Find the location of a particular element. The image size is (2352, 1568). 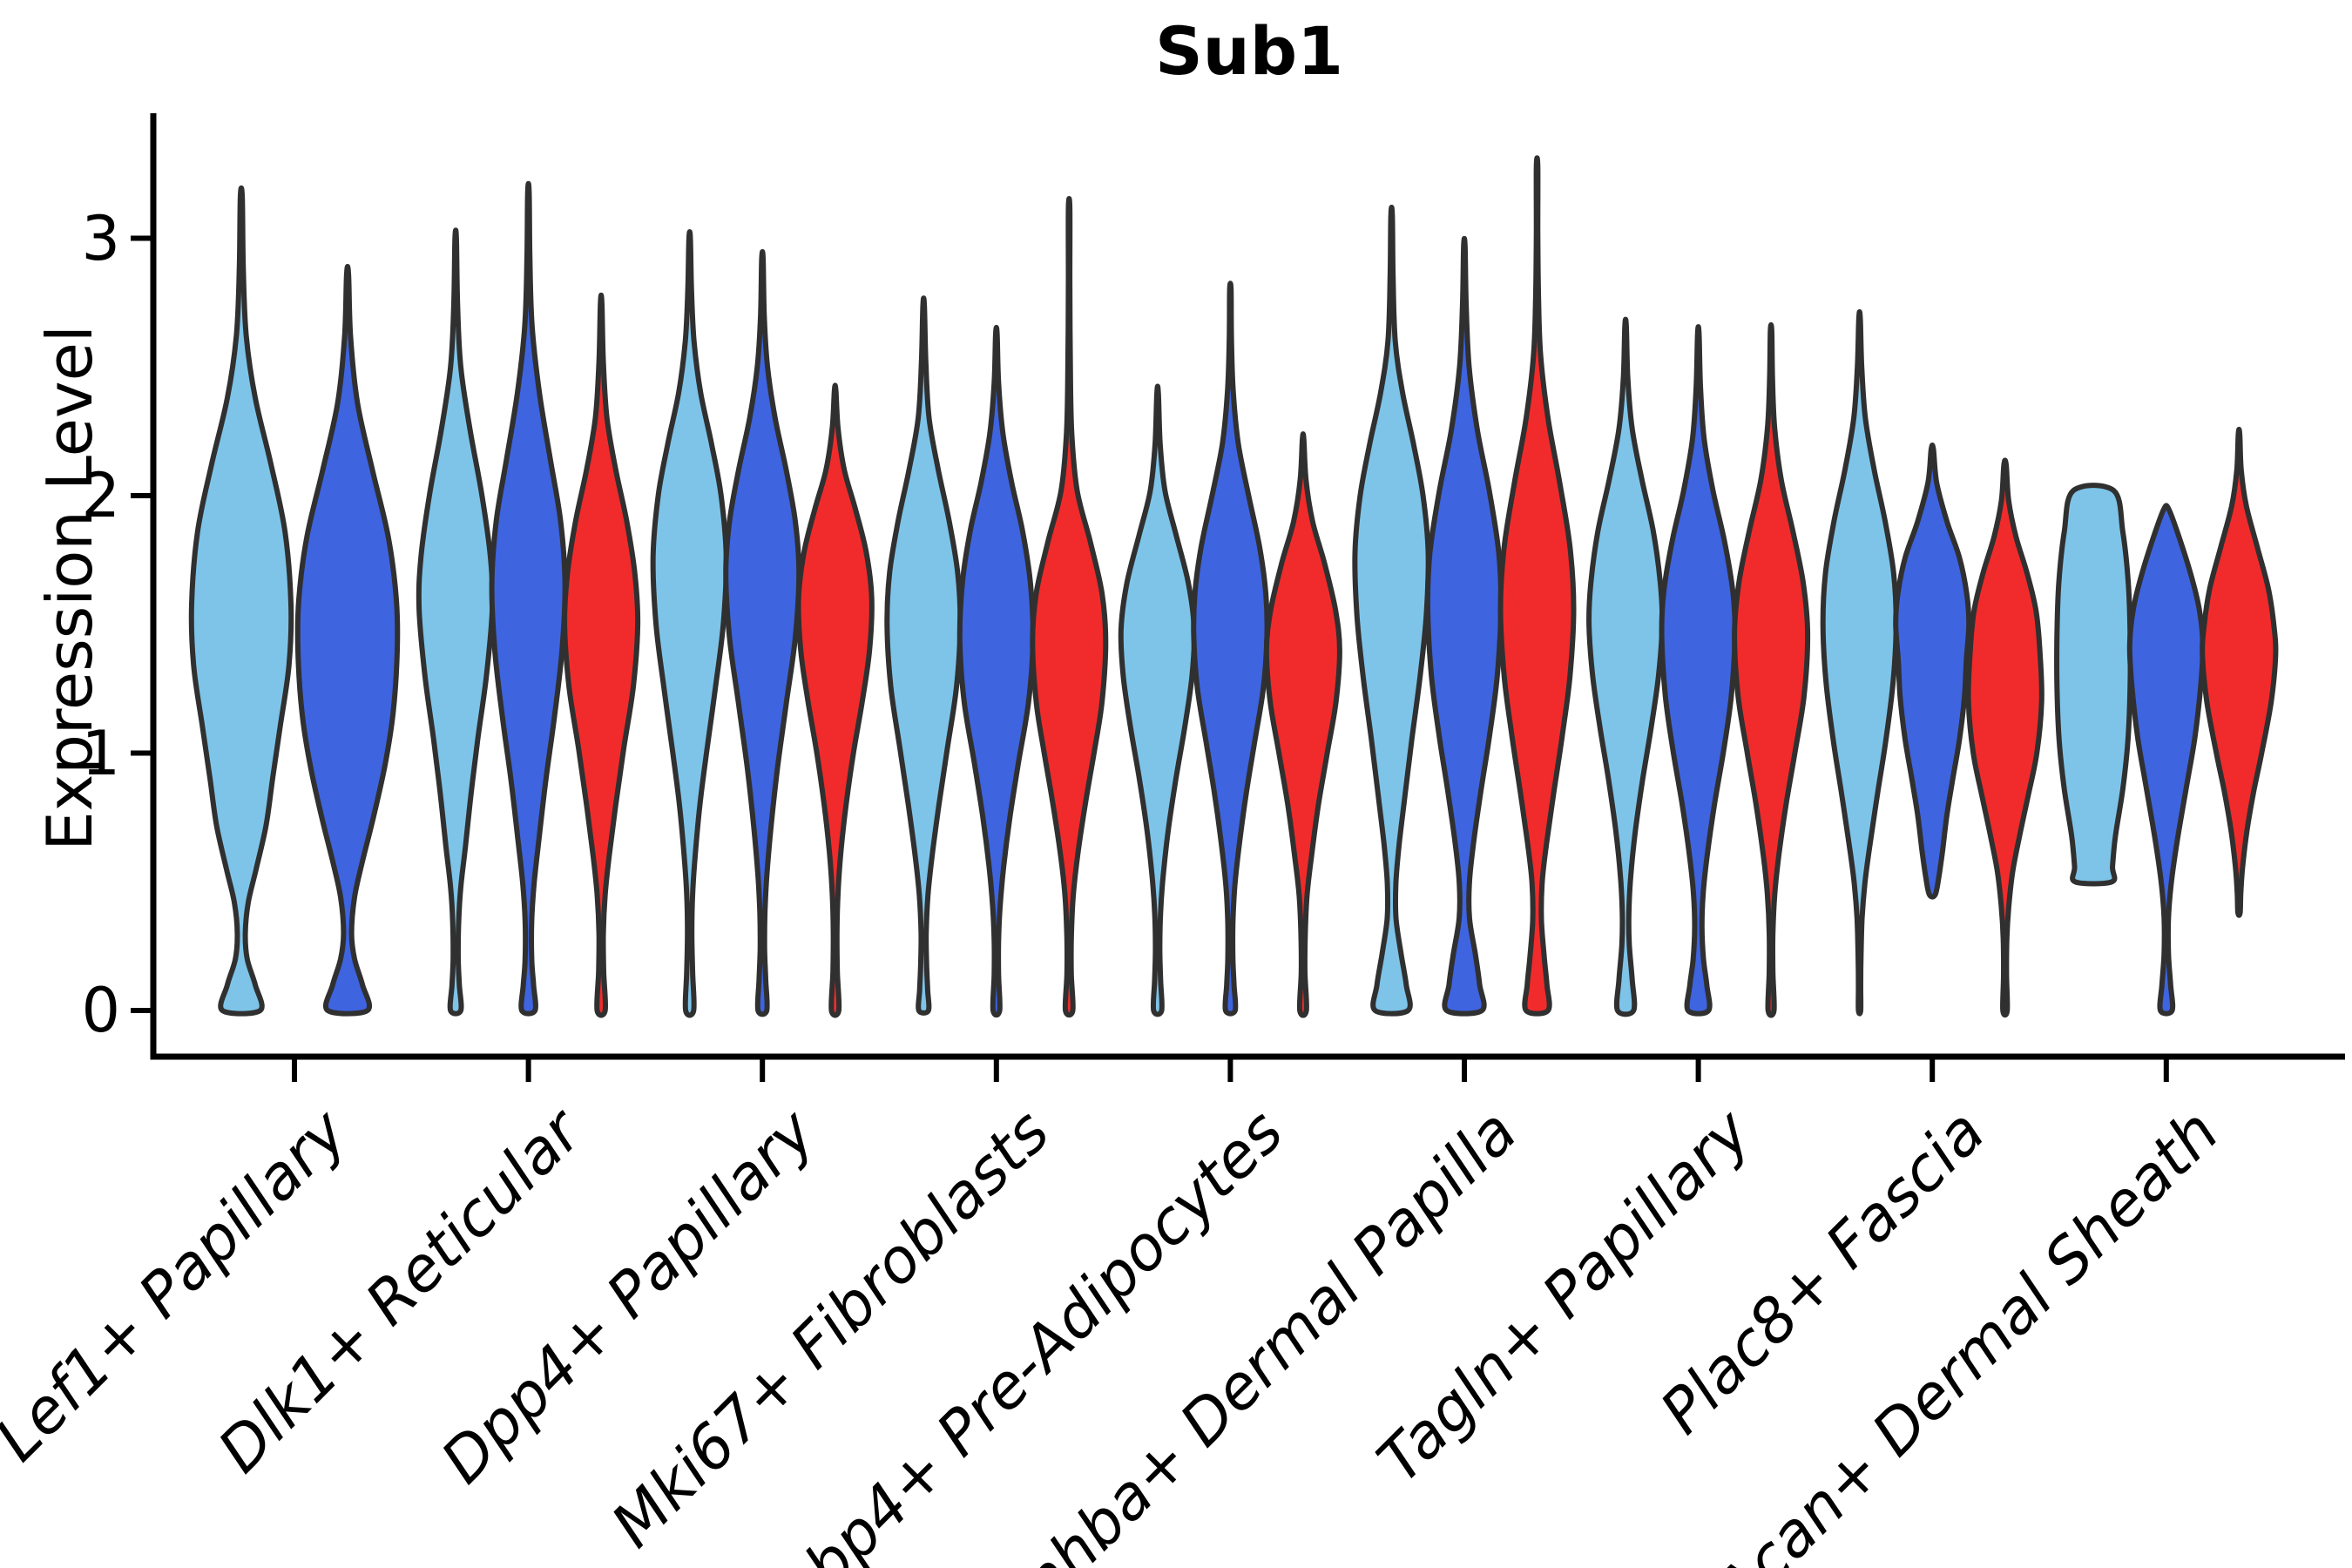

violin-inhba-dermal-papilla-r is located at coordinates (1537, 586).